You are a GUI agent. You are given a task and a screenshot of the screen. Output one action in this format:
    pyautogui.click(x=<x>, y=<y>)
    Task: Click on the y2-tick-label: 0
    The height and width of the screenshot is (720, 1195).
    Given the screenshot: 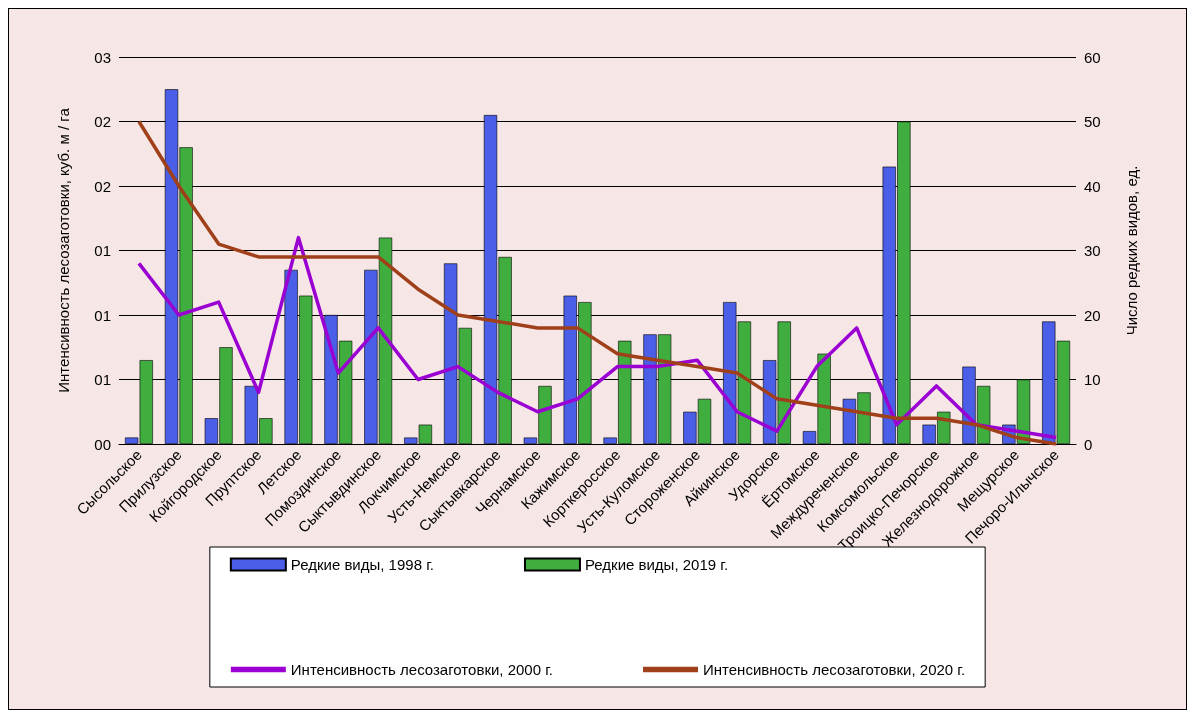 What is the action you would take?
    pyautogui.click(x=1088, y=444)
    